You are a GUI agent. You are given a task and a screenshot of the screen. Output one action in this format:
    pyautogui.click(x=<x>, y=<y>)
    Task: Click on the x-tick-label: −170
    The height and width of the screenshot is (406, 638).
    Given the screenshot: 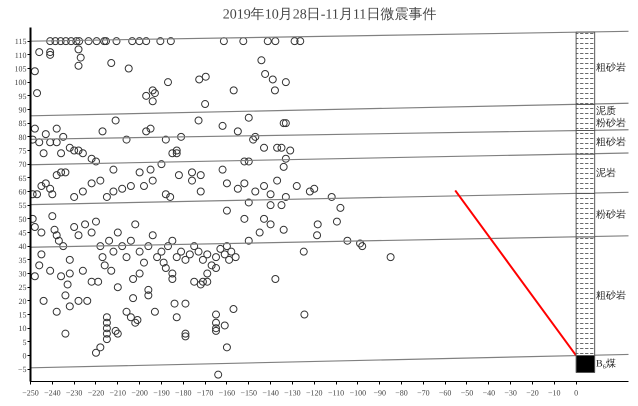 What is the action you would take?
    pyautogui.click(x=205, y=393)
    